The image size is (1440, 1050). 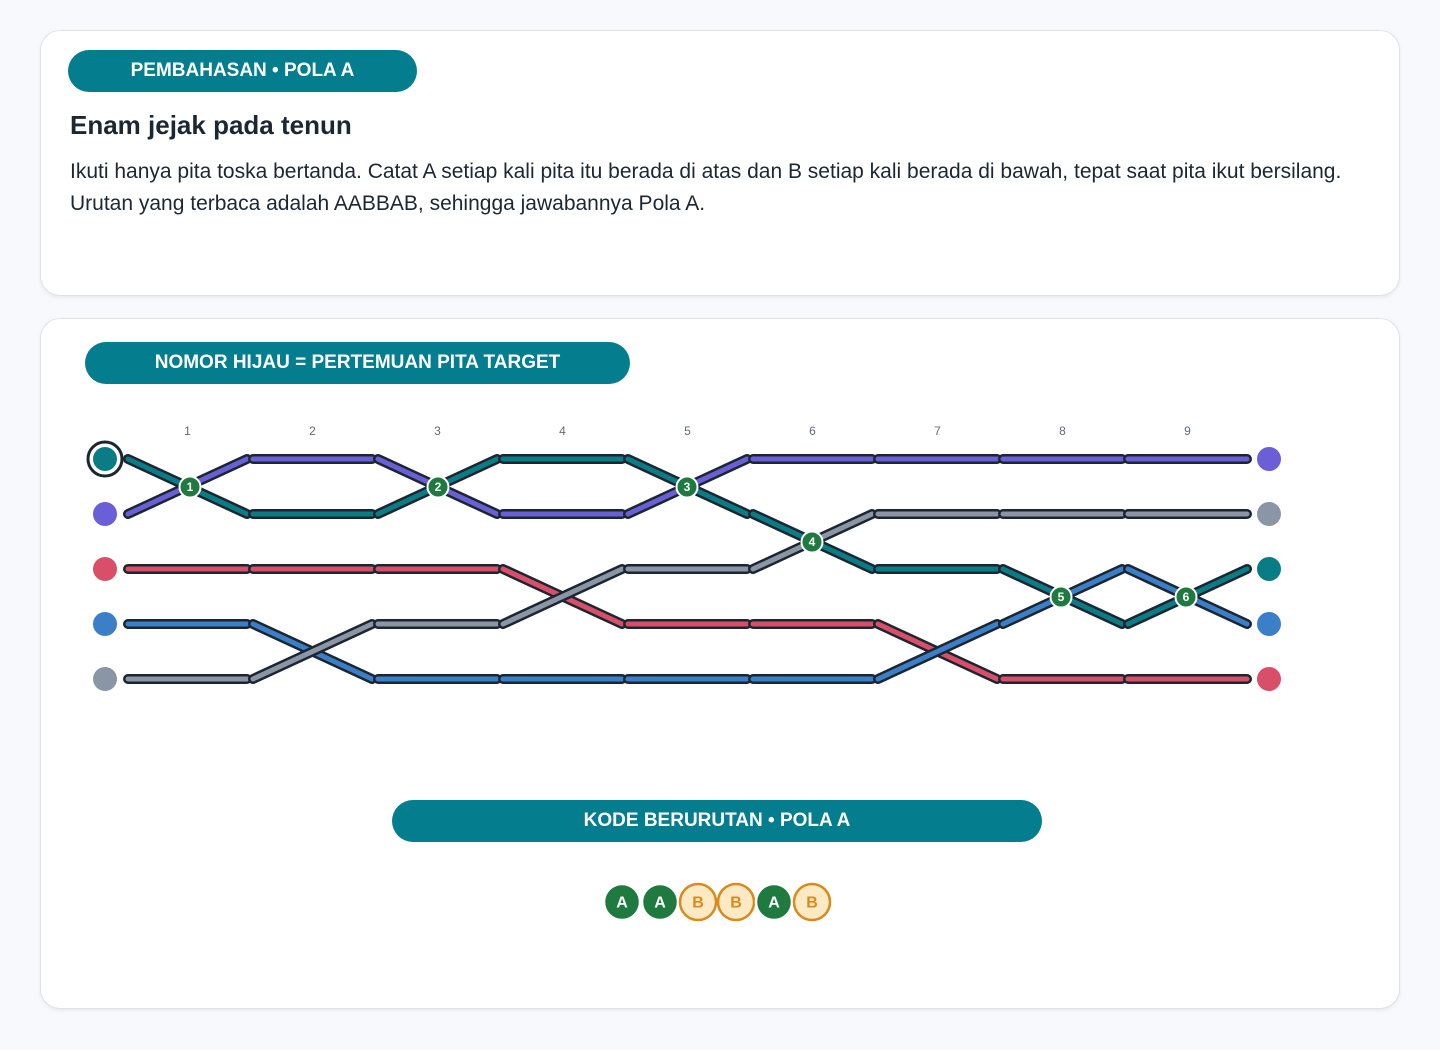 I want to click on column-label: 7, so click(x=937, y=431).